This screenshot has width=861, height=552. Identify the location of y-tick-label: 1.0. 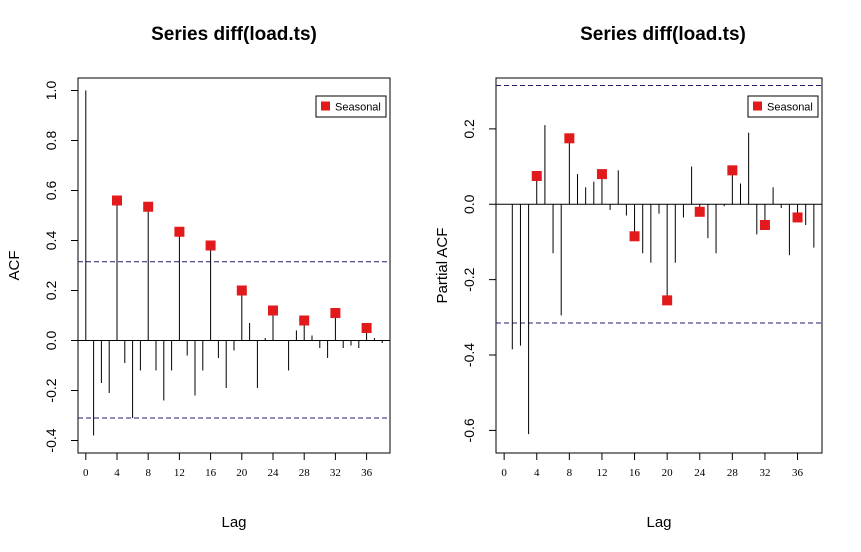
(51, 91).